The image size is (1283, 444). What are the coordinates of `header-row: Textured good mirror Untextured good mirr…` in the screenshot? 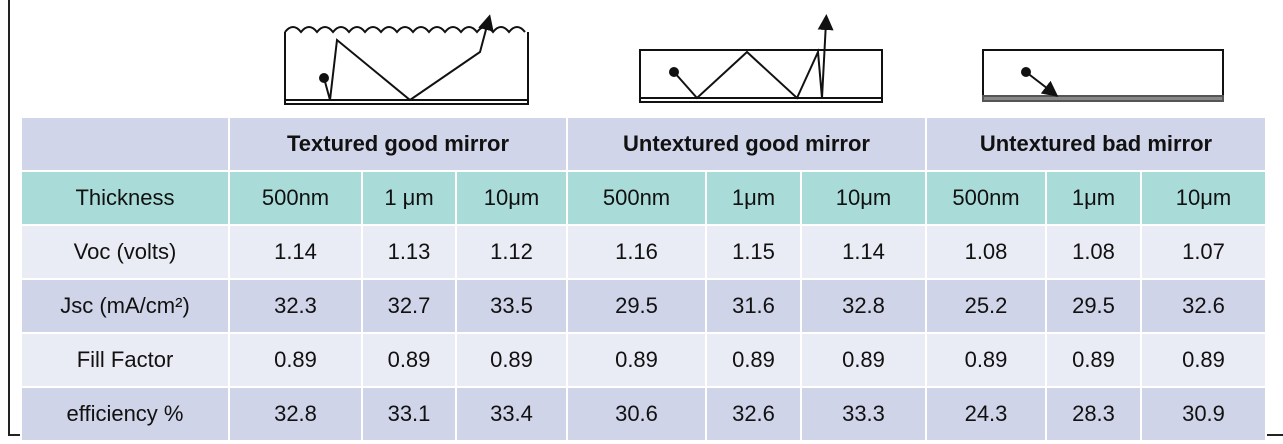 It's located at (643, 144).